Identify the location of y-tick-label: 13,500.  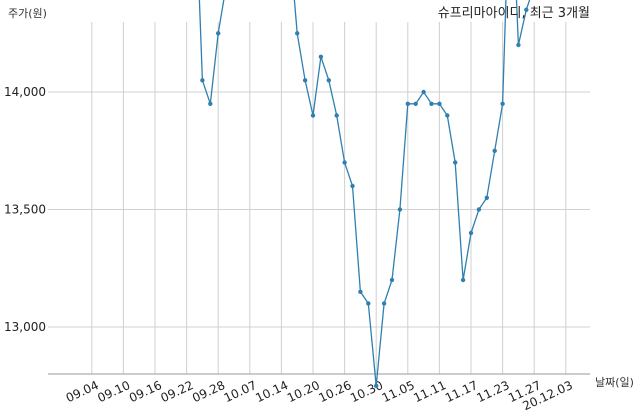
(25, 210).